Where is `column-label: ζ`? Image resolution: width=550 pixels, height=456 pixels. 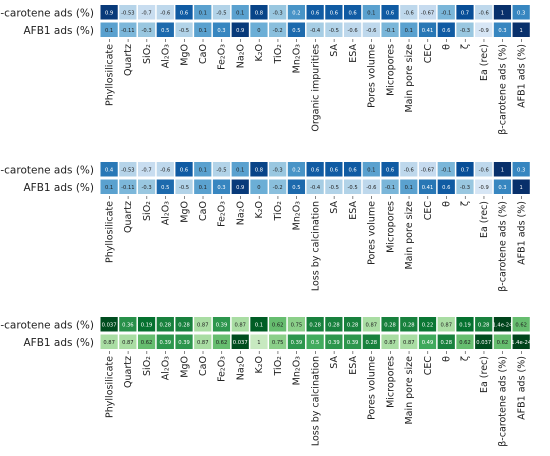
column-label: ζ is located at coordinates (465, 358).